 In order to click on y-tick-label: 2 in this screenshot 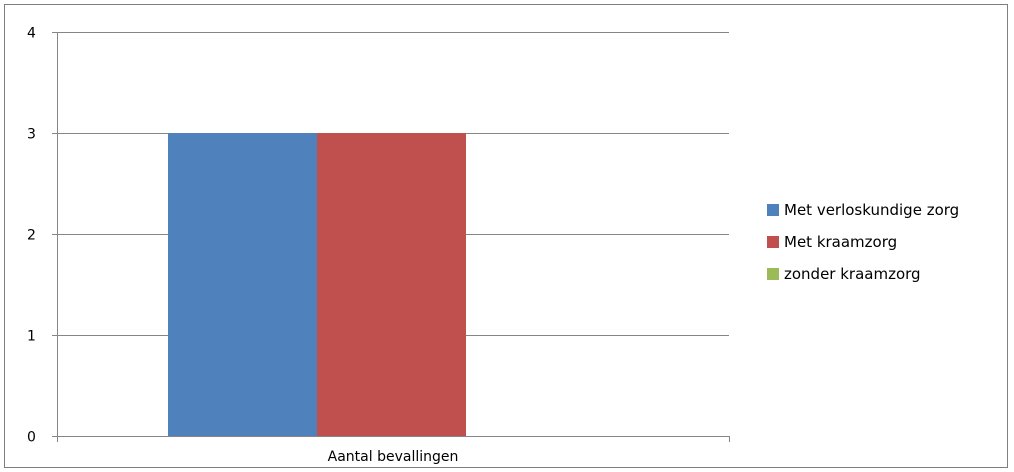, I will do `click(31, 236)`.